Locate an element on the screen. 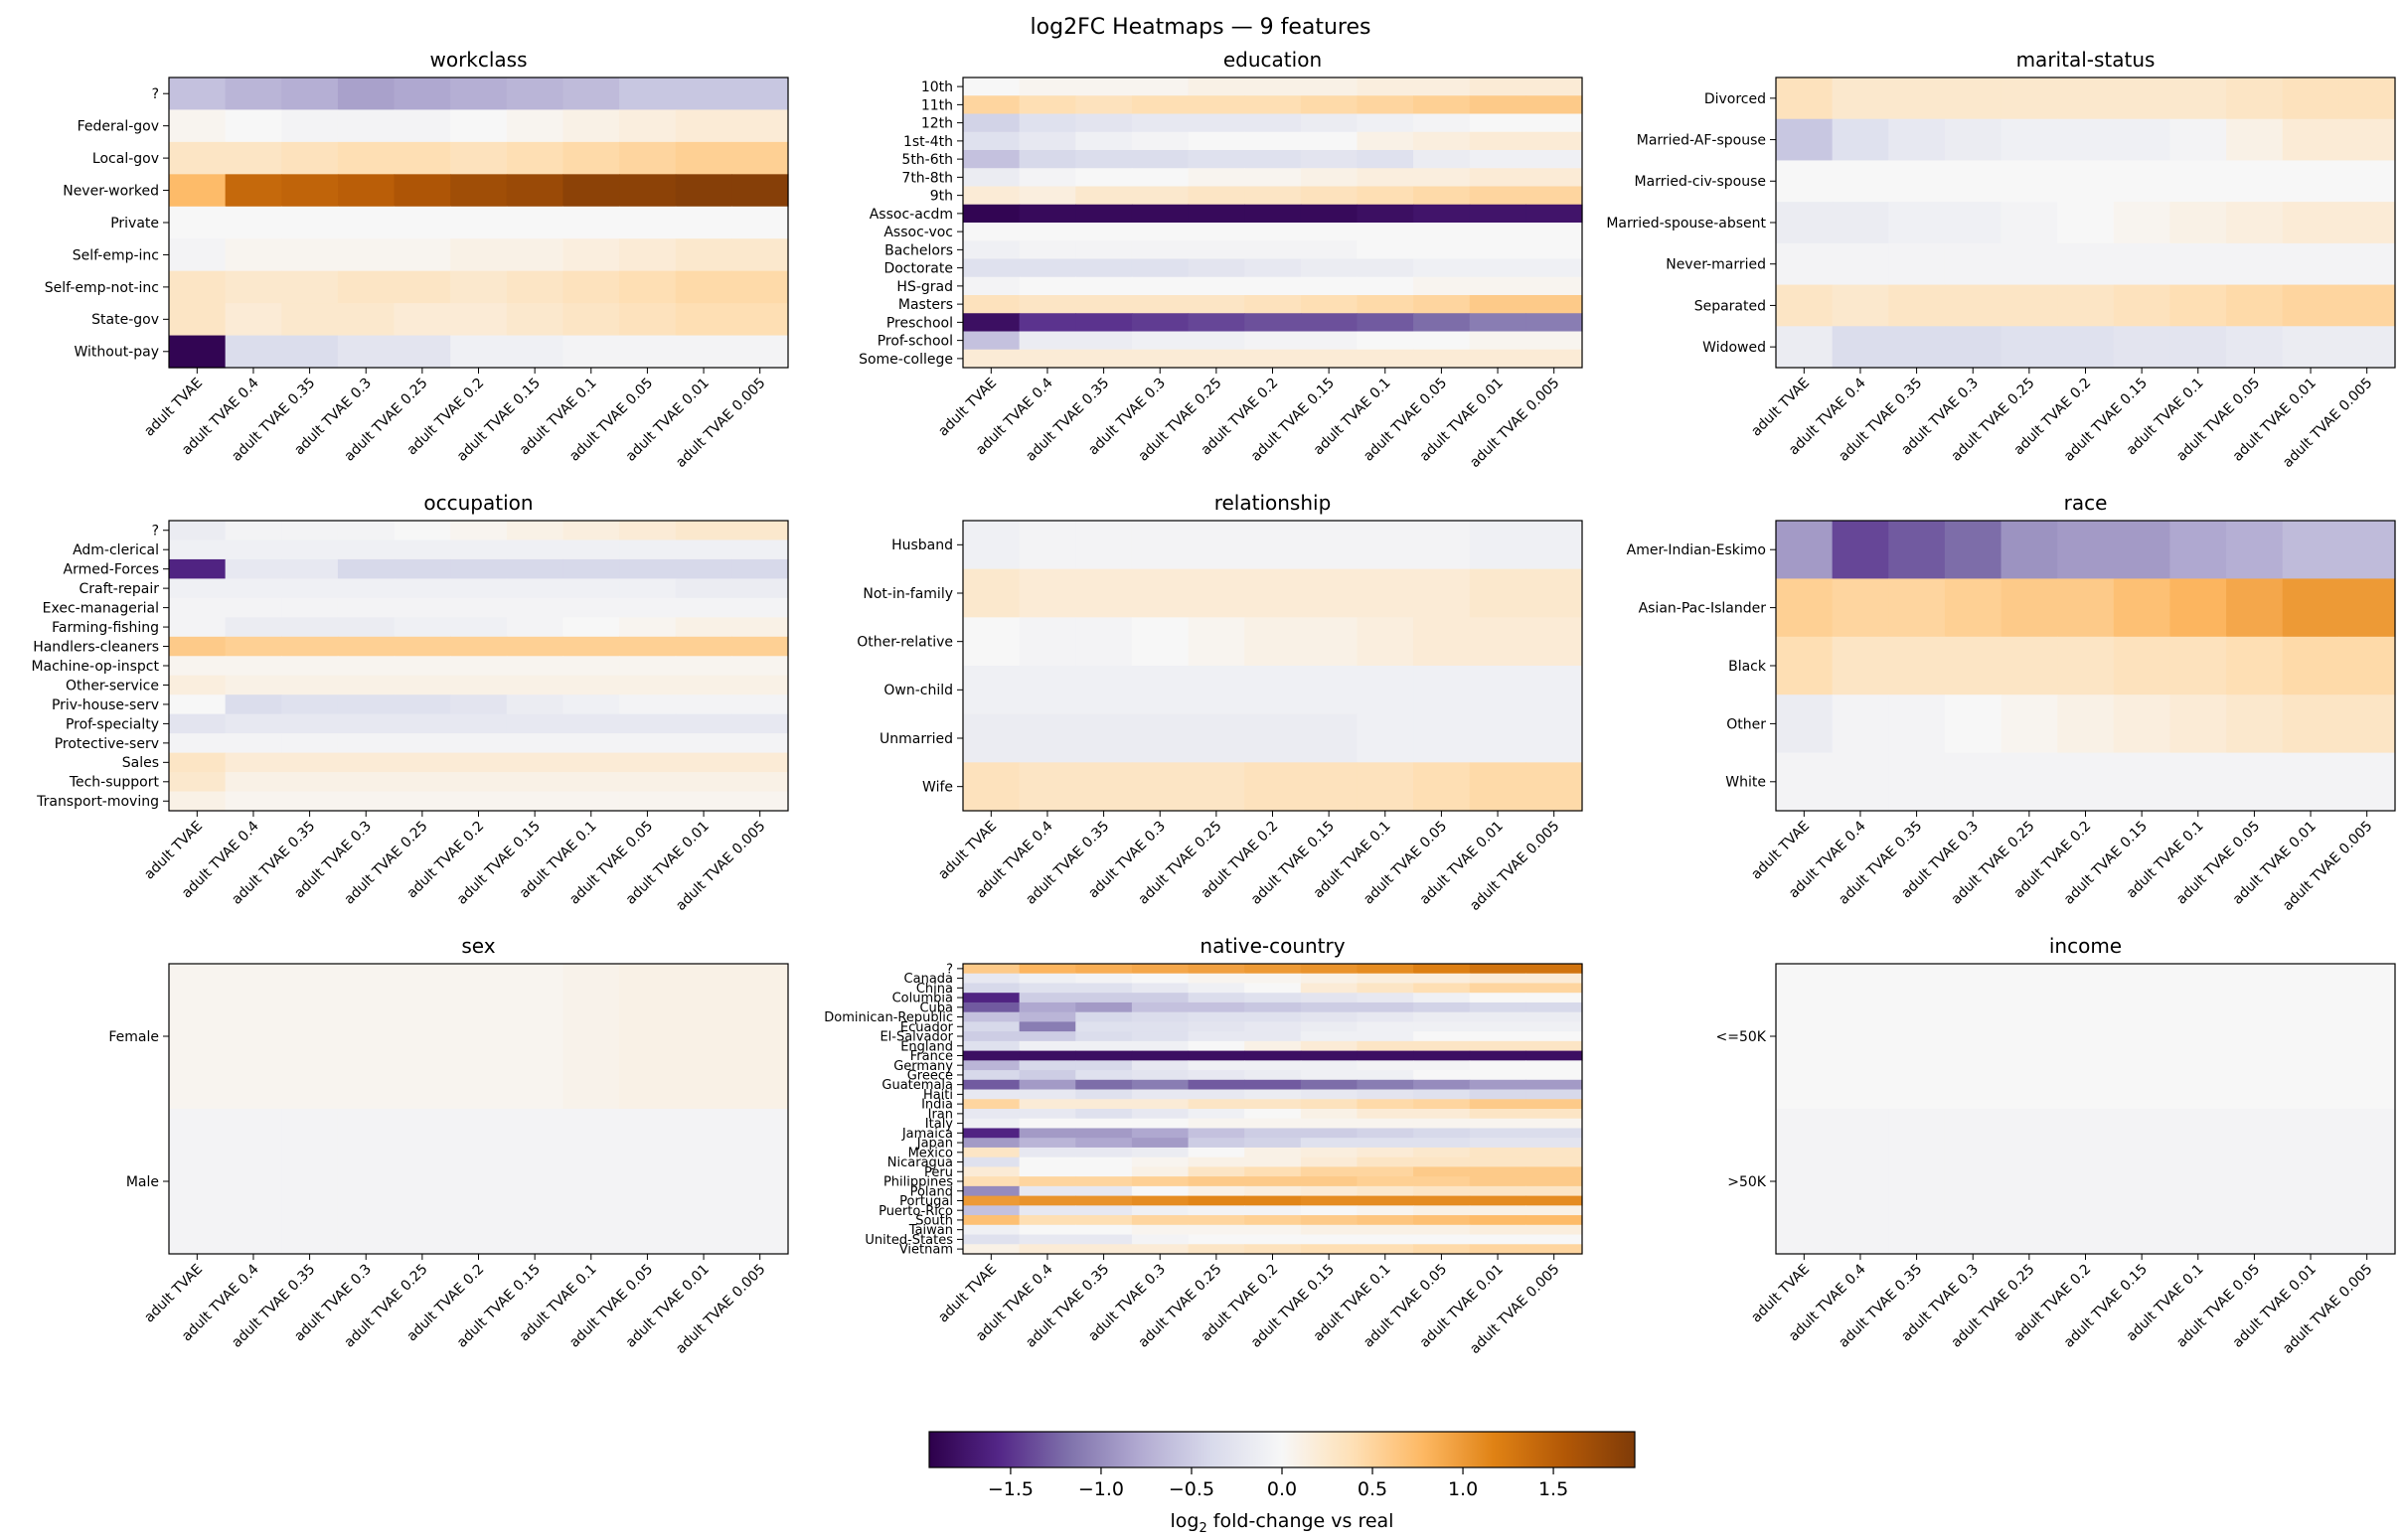 This screenshot has height=1540, width=2402. y-tick-label: Armed-Forces is located at coordinates (111, 570).